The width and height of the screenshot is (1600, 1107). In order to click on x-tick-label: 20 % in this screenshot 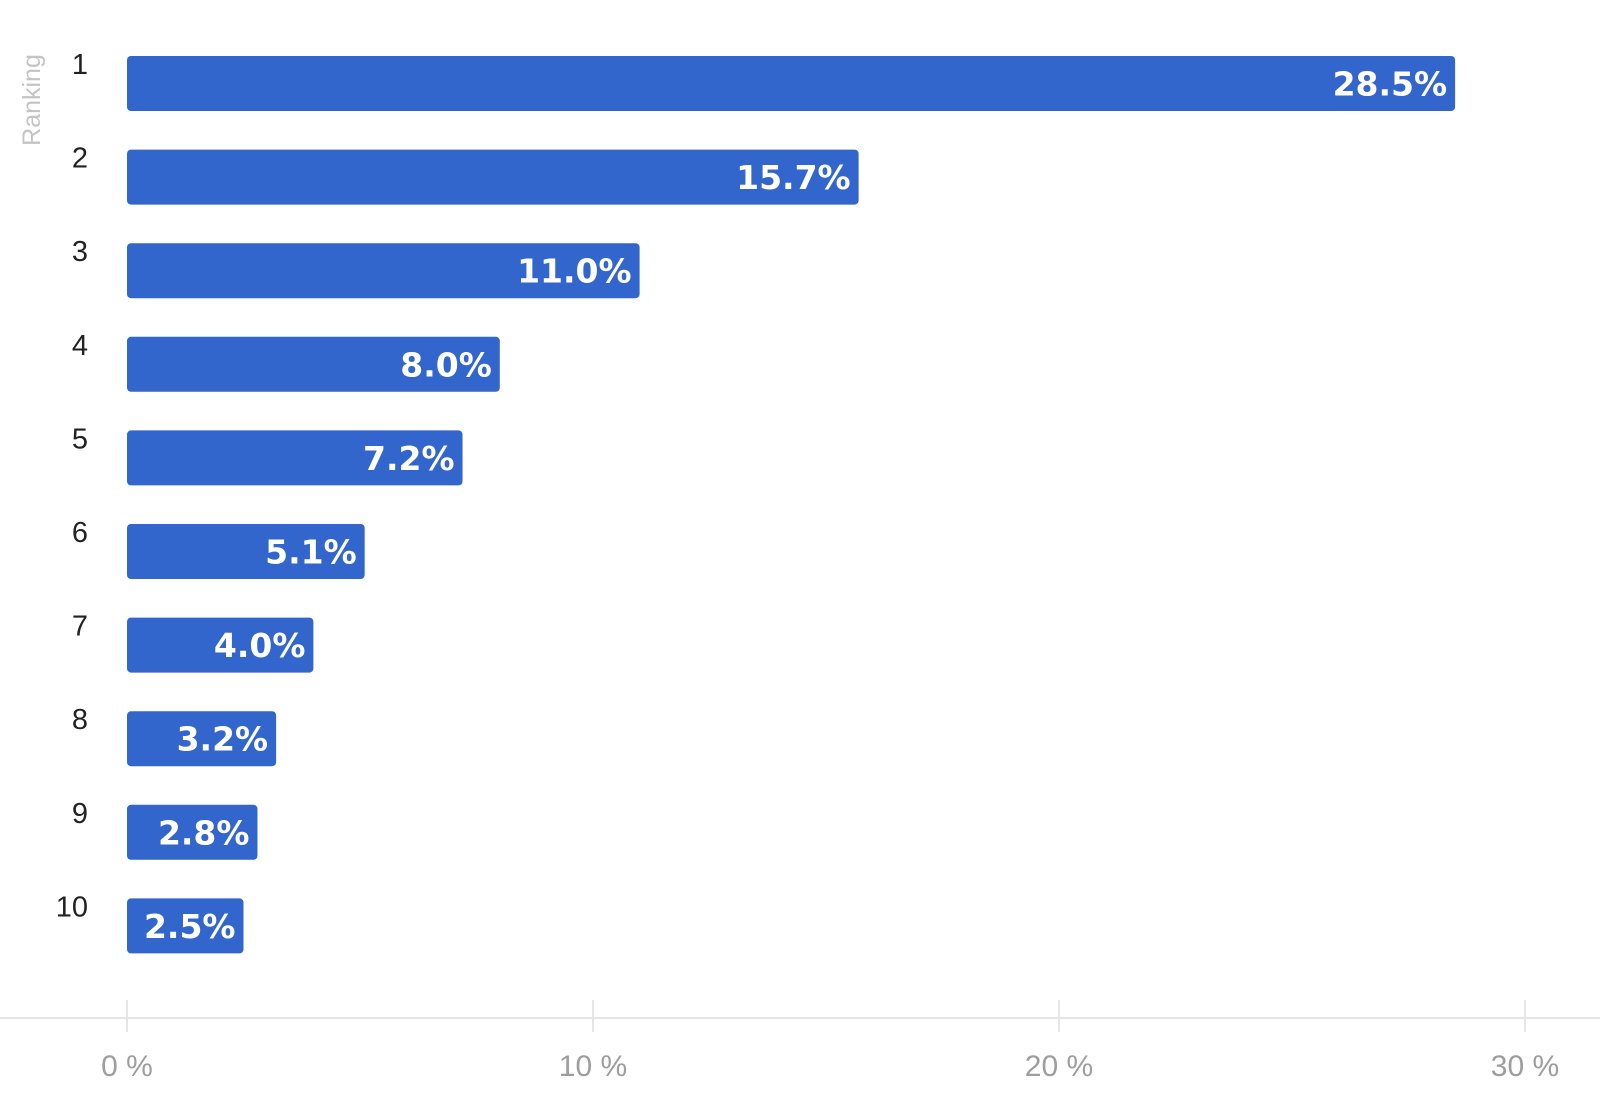, I will do `click(1059, 1066)`.